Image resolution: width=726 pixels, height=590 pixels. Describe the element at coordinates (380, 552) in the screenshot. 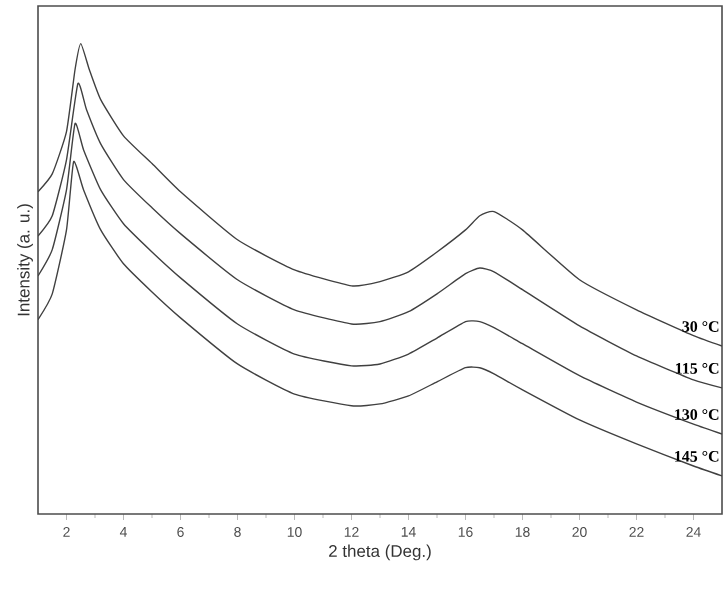

I see `x-axis-title: 2 theta (Deg.)` at that location.